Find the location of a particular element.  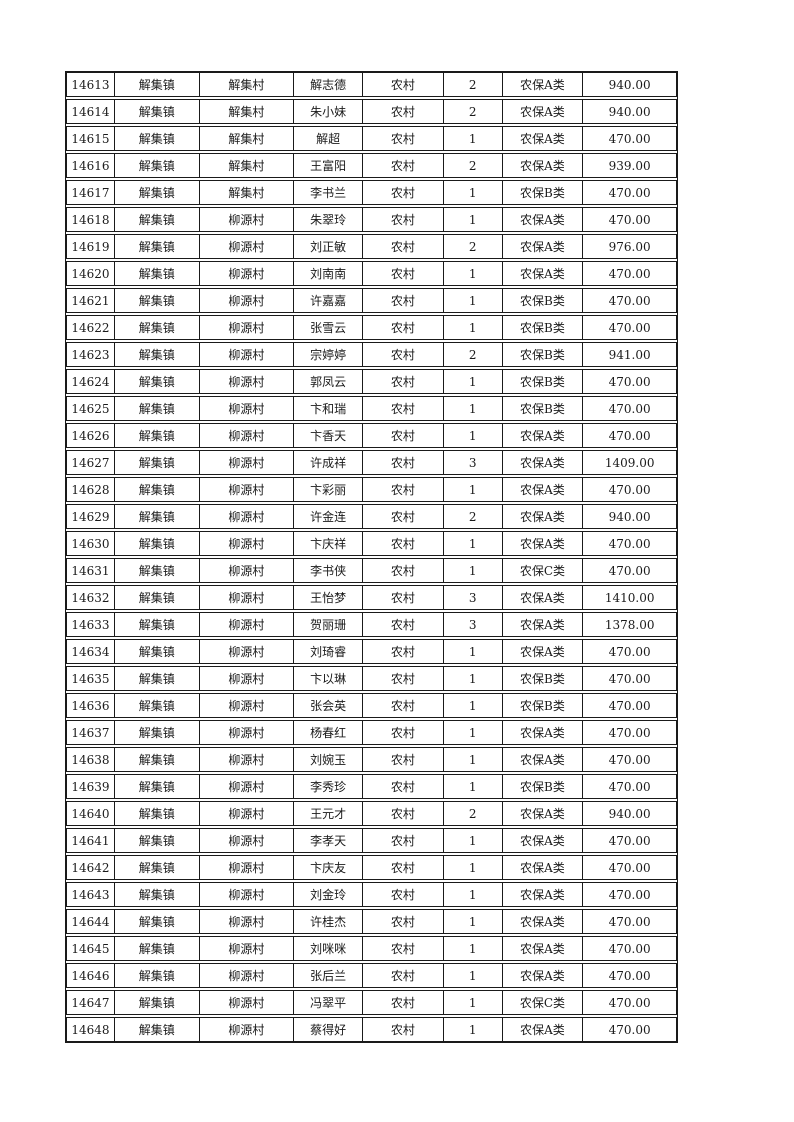

table-row: 14634 解集镇 柳源村 刘琦睿 农村 1 农保A类 470.00 is located at coordinates (371, 651).